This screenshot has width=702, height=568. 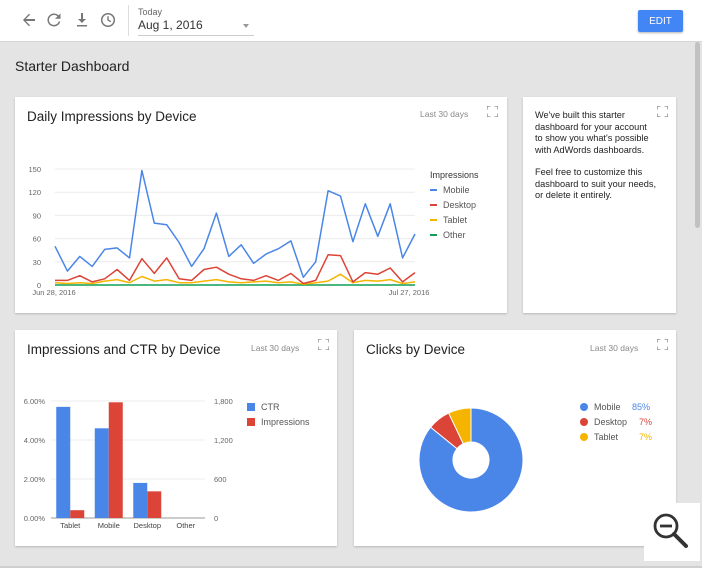 What do you see at coordinates (235, 224) in the screenshot?
I see `series-line-mobile` at bounding box center [235, 224].